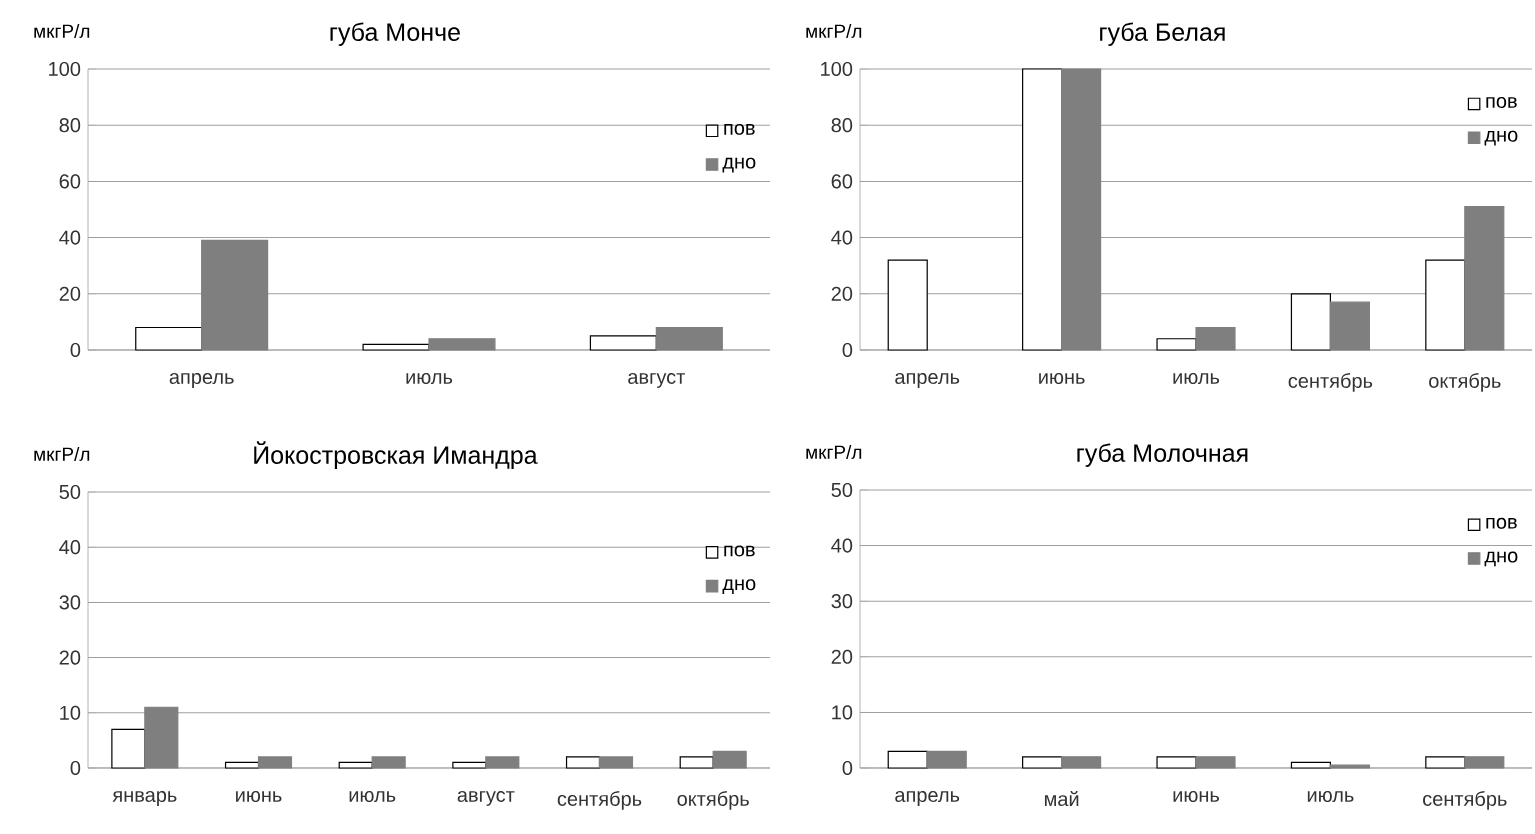 This screenshot has height=834, width=1535. What do you see at coordinates (1162, 34) in the screenshot?
I see `chart-title: губа Белая` at bounding box center [1162, 34].